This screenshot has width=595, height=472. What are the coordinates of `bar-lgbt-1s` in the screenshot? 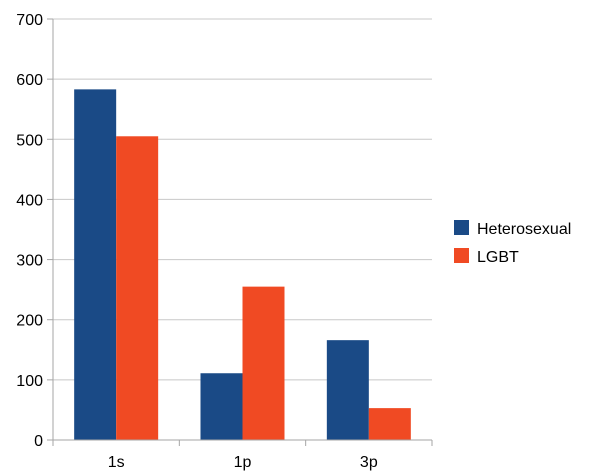 It's located at (137, 288).